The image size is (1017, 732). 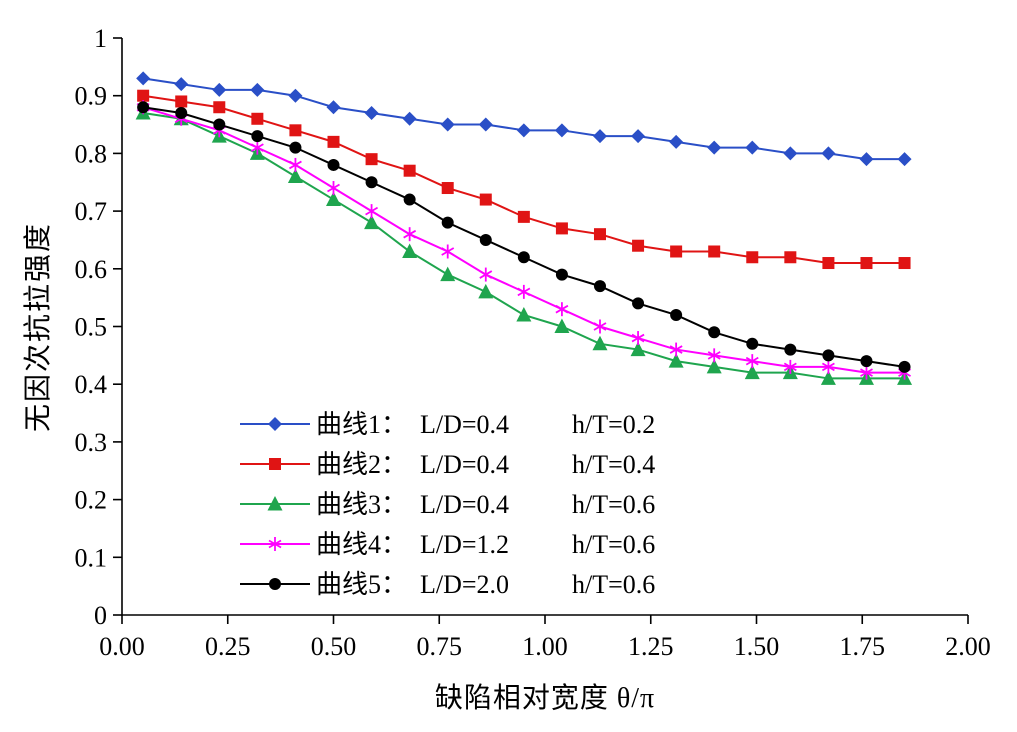 I want to click on legend-row: 曲线1： L/D=0.4 h/T=0.2, so click(x=447, y=424).